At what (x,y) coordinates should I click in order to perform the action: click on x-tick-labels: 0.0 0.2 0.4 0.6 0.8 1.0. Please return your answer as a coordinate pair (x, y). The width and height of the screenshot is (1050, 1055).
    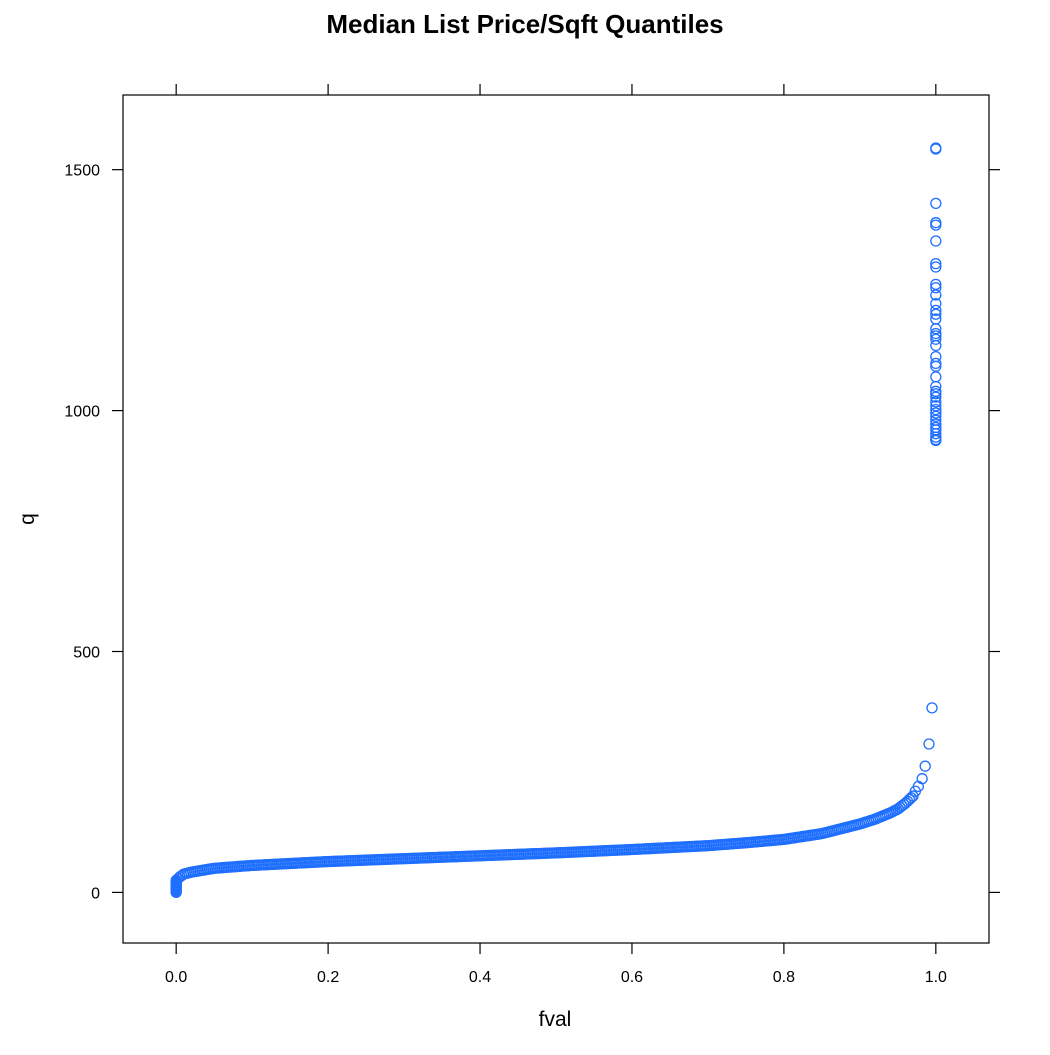
    Looking at the image, I should click on (556, 977).